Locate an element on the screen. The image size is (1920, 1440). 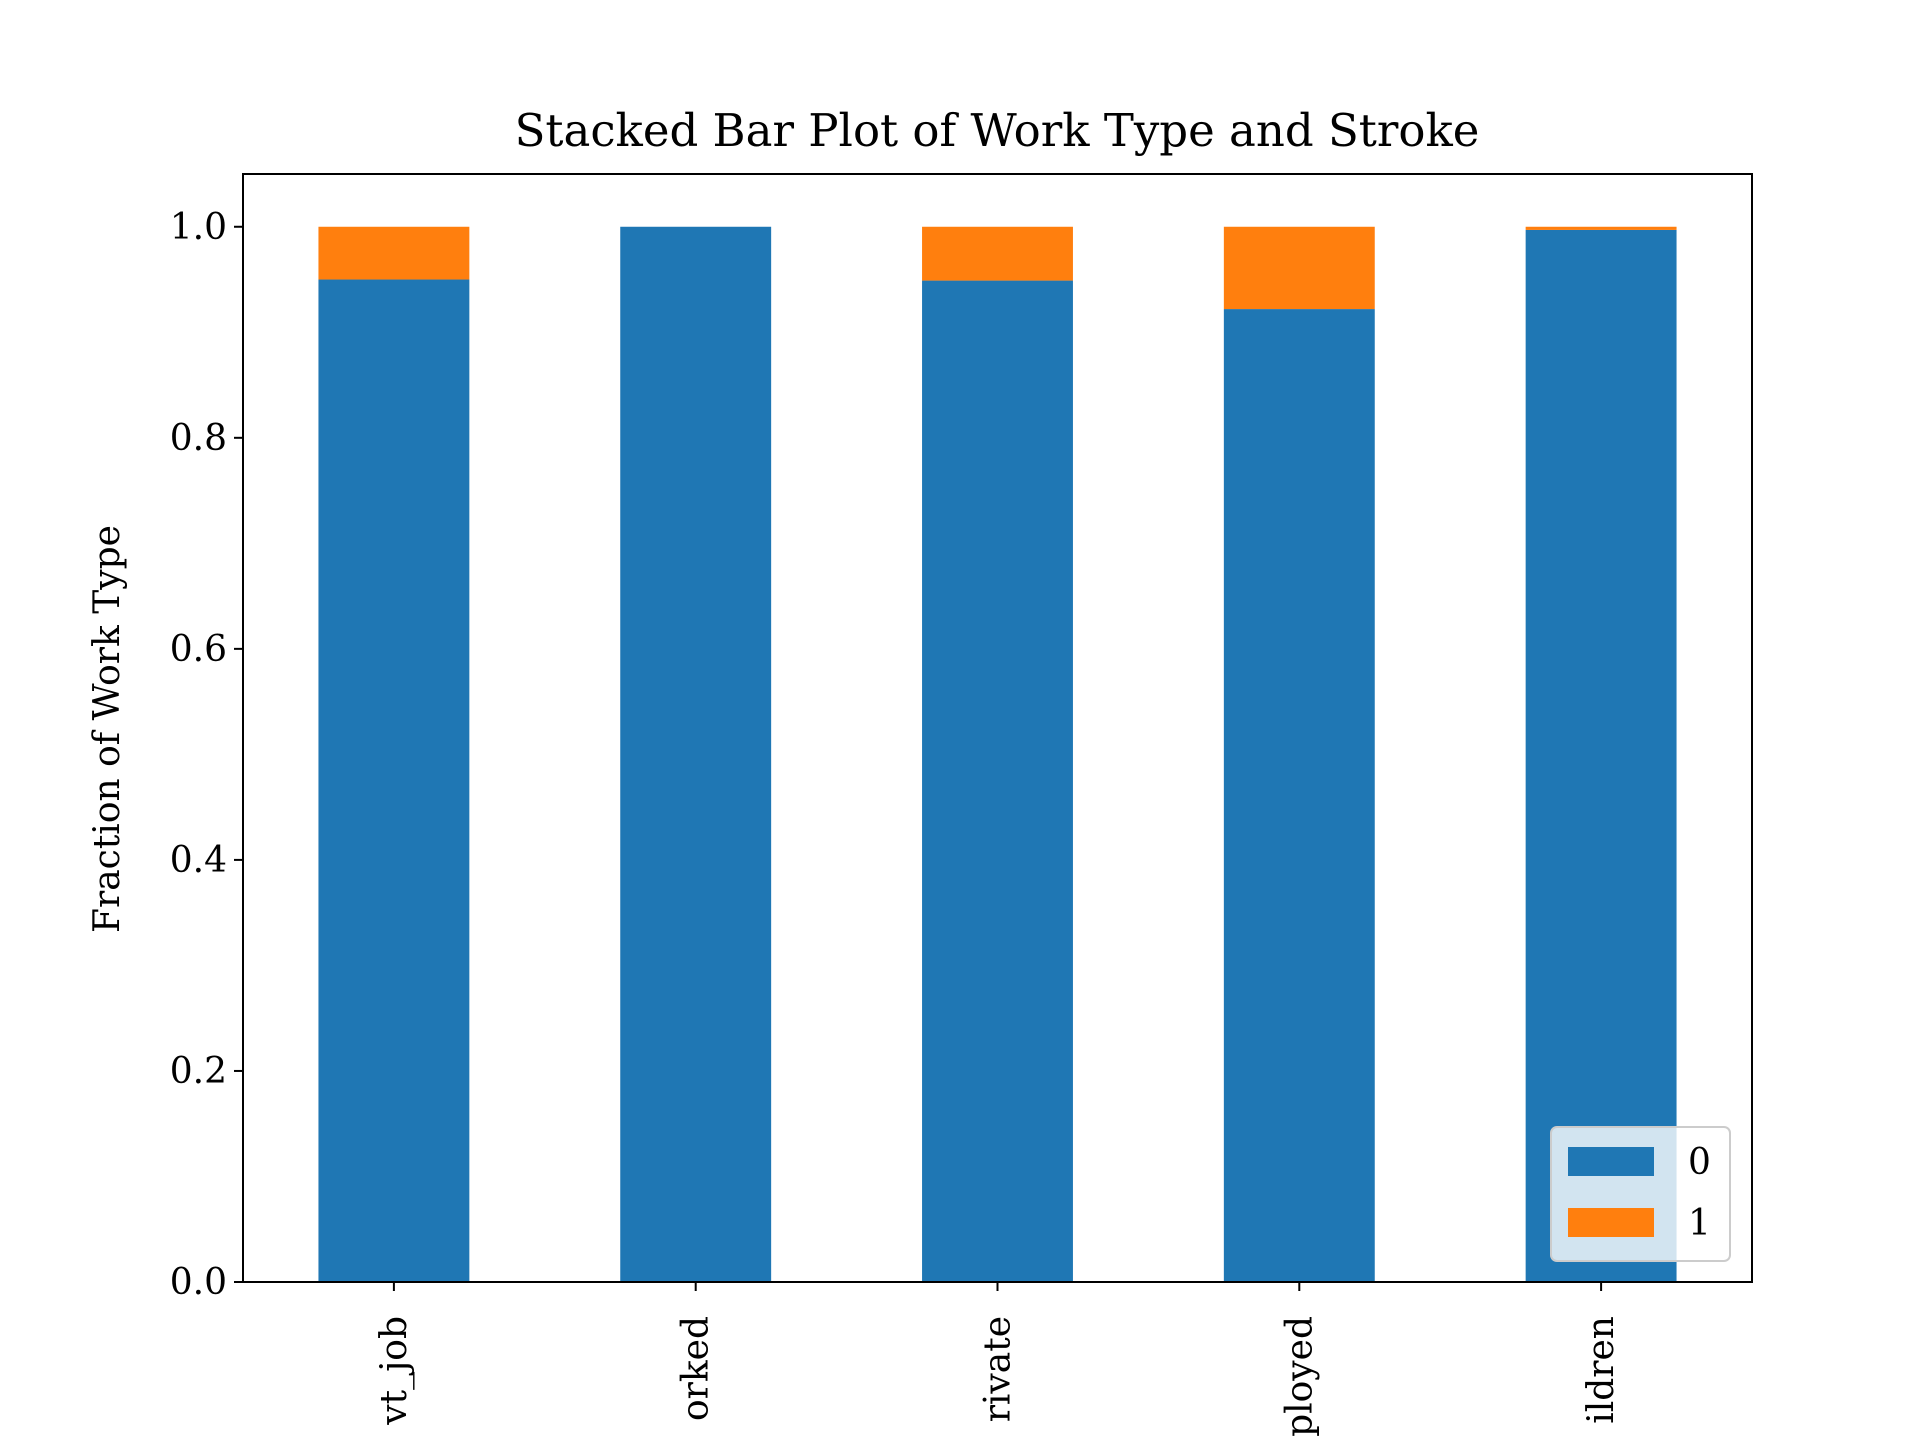
x-tick-label: rivate is located at coordinates (998, 1369).